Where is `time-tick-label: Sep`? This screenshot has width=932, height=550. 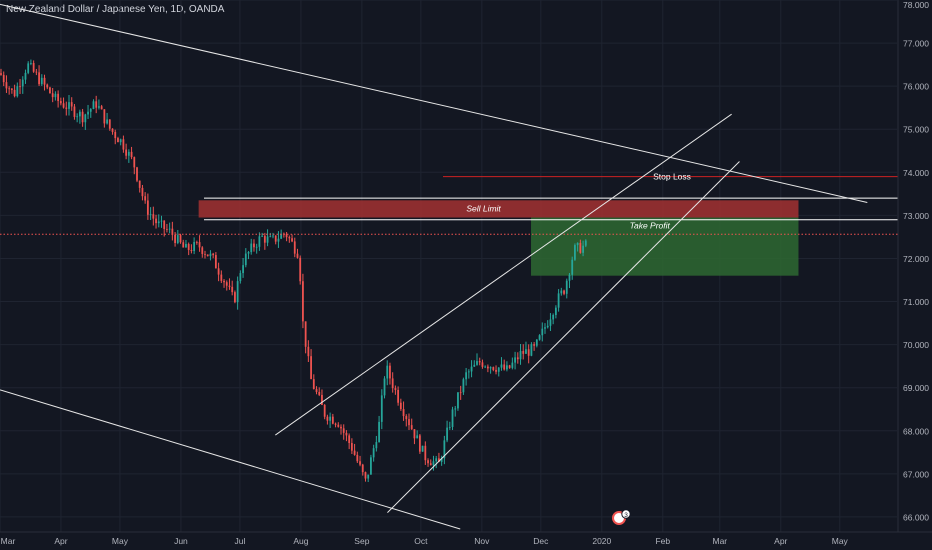 time-tick-label: Sep is located at coordinates (361, 541).